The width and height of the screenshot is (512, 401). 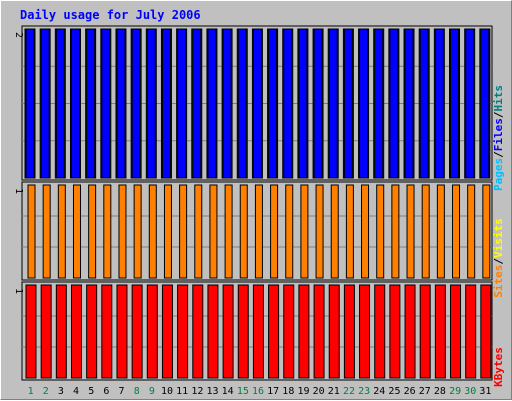 What do you see at coordinates (197, 391) in the screenshot?
I see `x-tick-label: 12` at bounding box center [197, 391].